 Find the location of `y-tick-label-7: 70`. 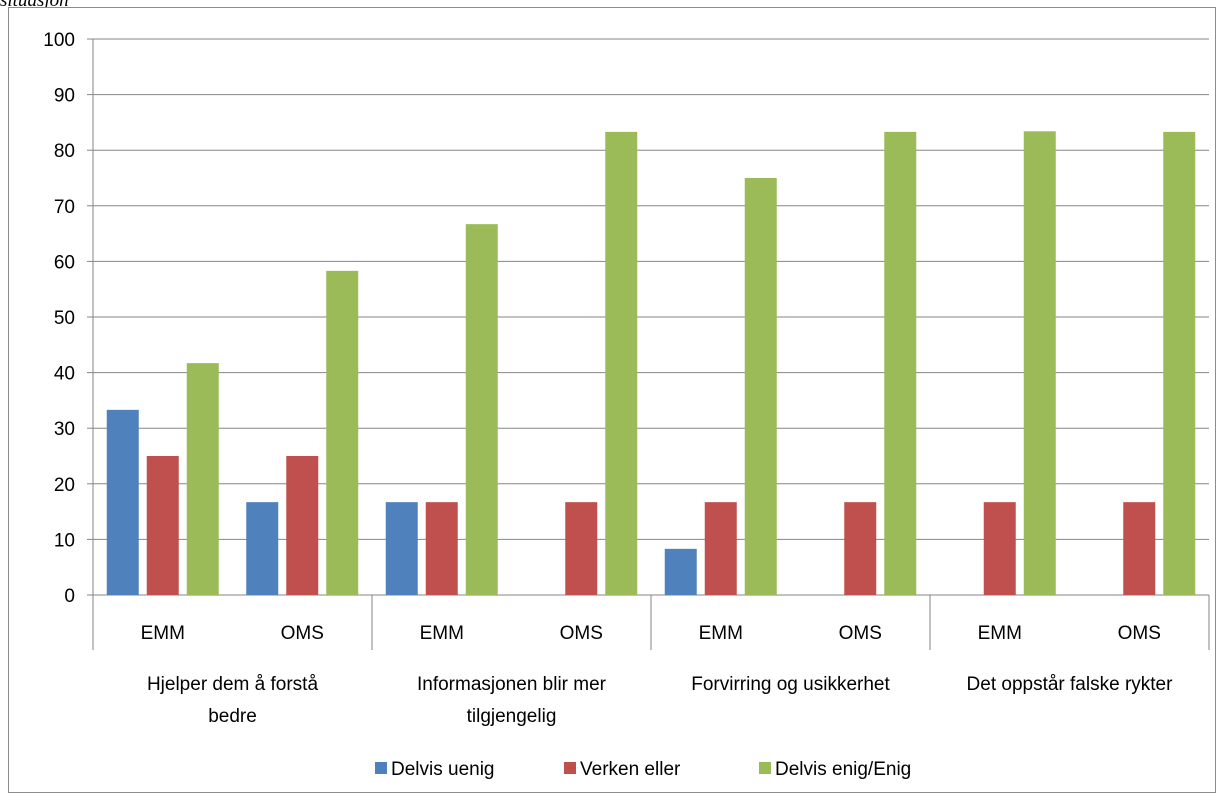

y-tick-label-7: 70 is located at coordinates (64, 207).